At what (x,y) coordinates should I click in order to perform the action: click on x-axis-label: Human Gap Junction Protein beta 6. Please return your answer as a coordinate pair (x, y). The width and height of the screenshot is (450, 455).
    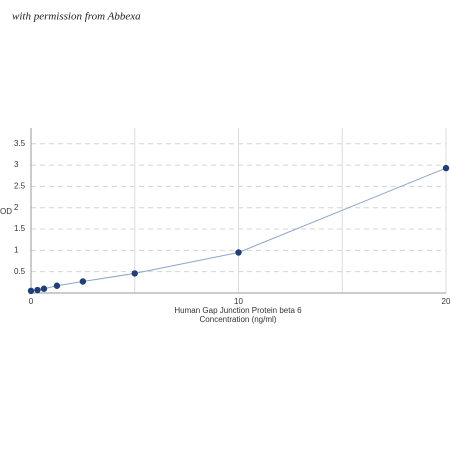
    Looking at the image, I should click on (238, 310).